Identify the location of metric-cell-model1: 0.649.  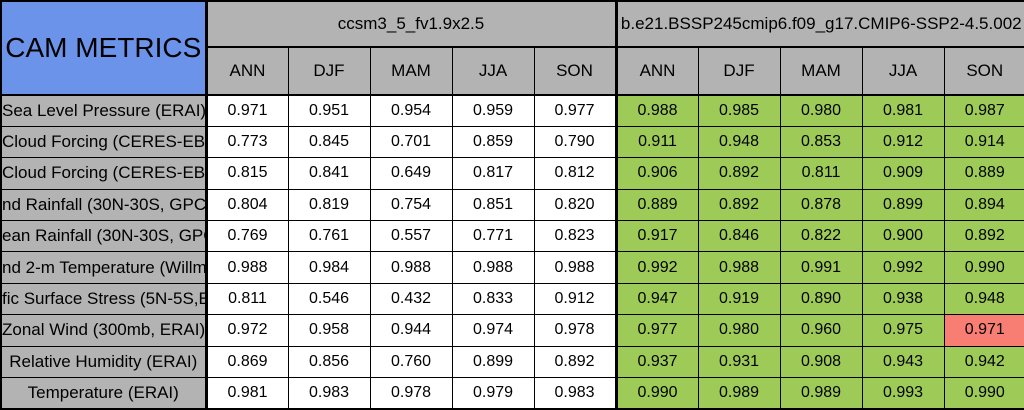
(411, 173).